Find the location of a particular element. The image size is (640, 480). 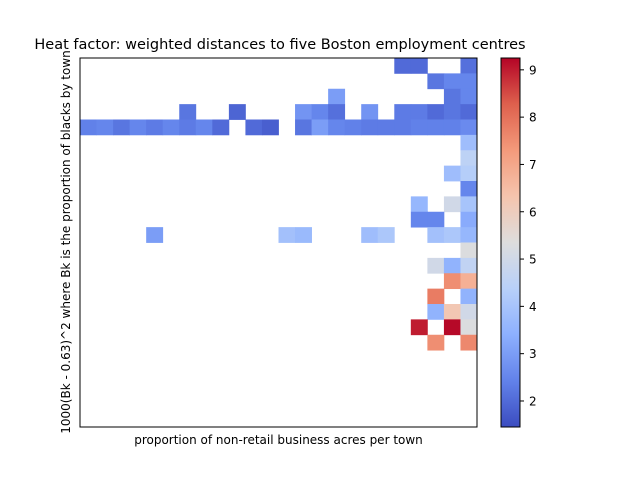

colorbar-tick-label: 9 is located at coordinates (533, 70).